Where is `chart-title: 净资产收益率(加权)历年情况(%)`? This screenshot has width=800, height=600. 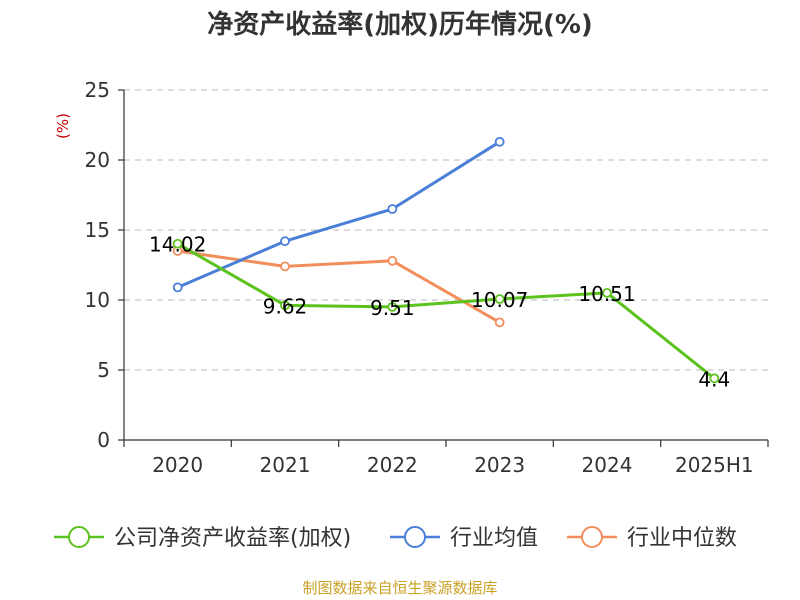 chart-title: 净资产收益率(加权)历年情况(%) is located at coordinates (400, 24).